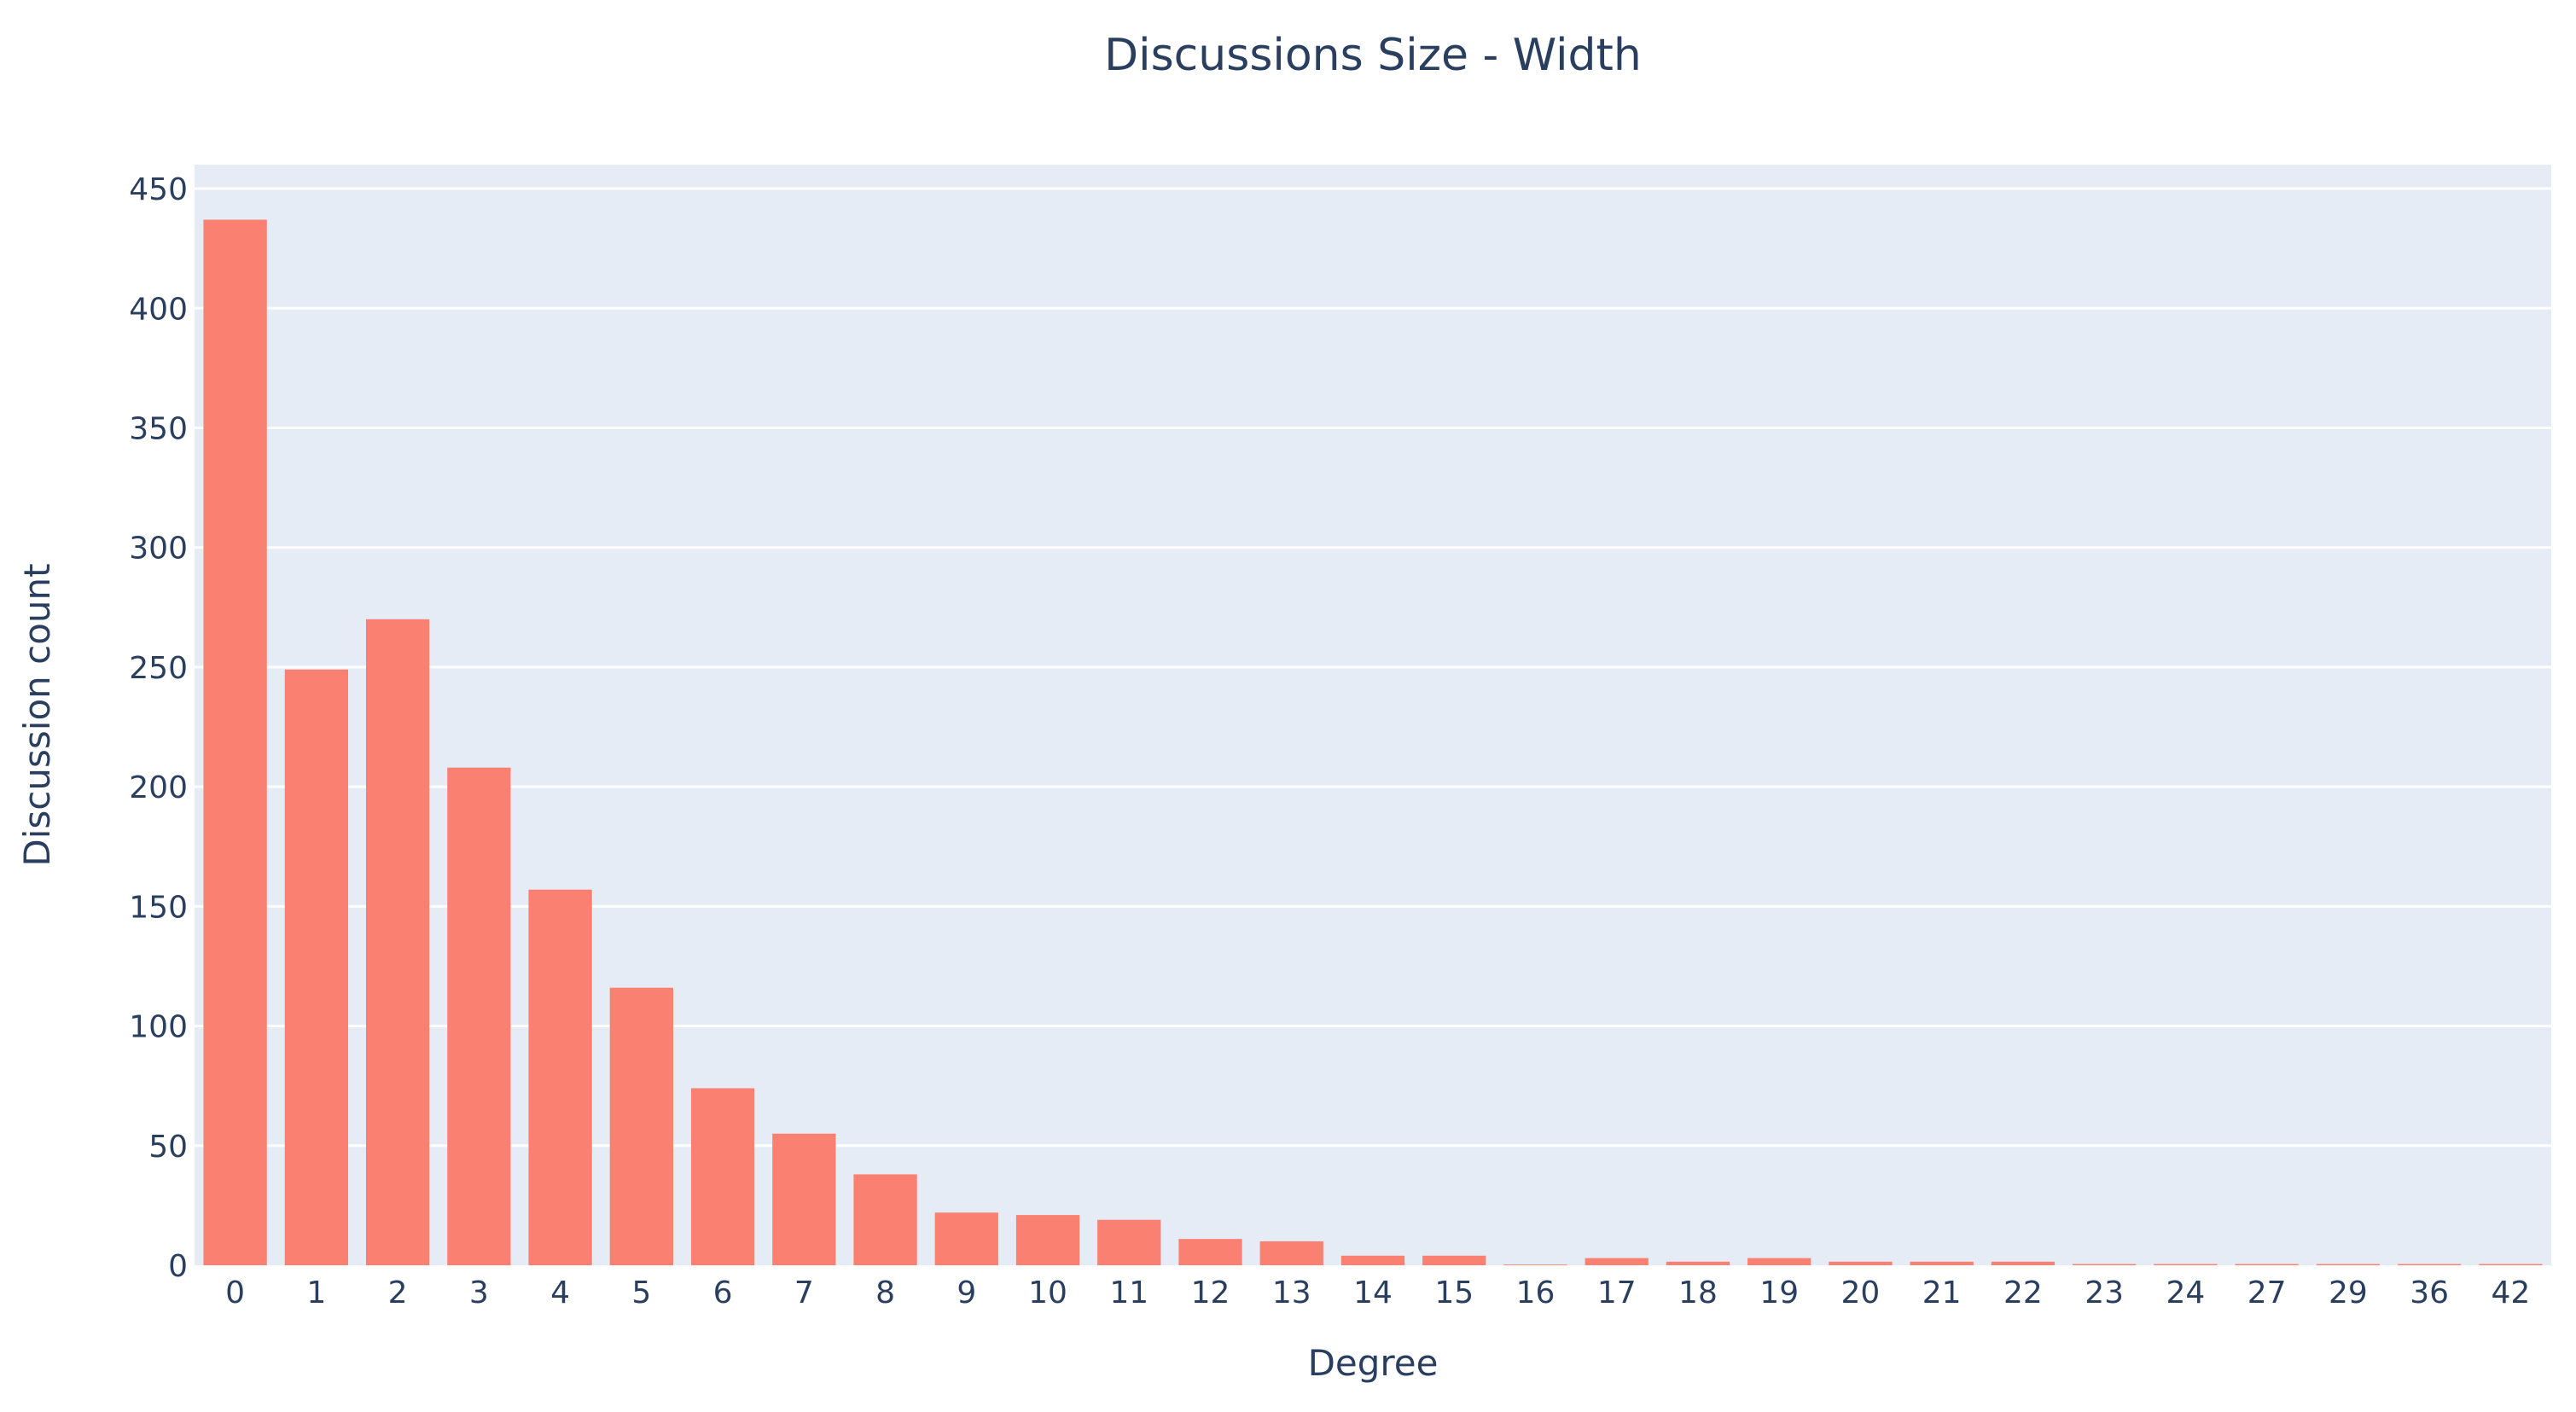 Image resolution: width=2576 pixels, height=1412 pixels. Describe the element at coordinates (158, 429) in the screenshot. I see `y-tick-label: 350` at that location.